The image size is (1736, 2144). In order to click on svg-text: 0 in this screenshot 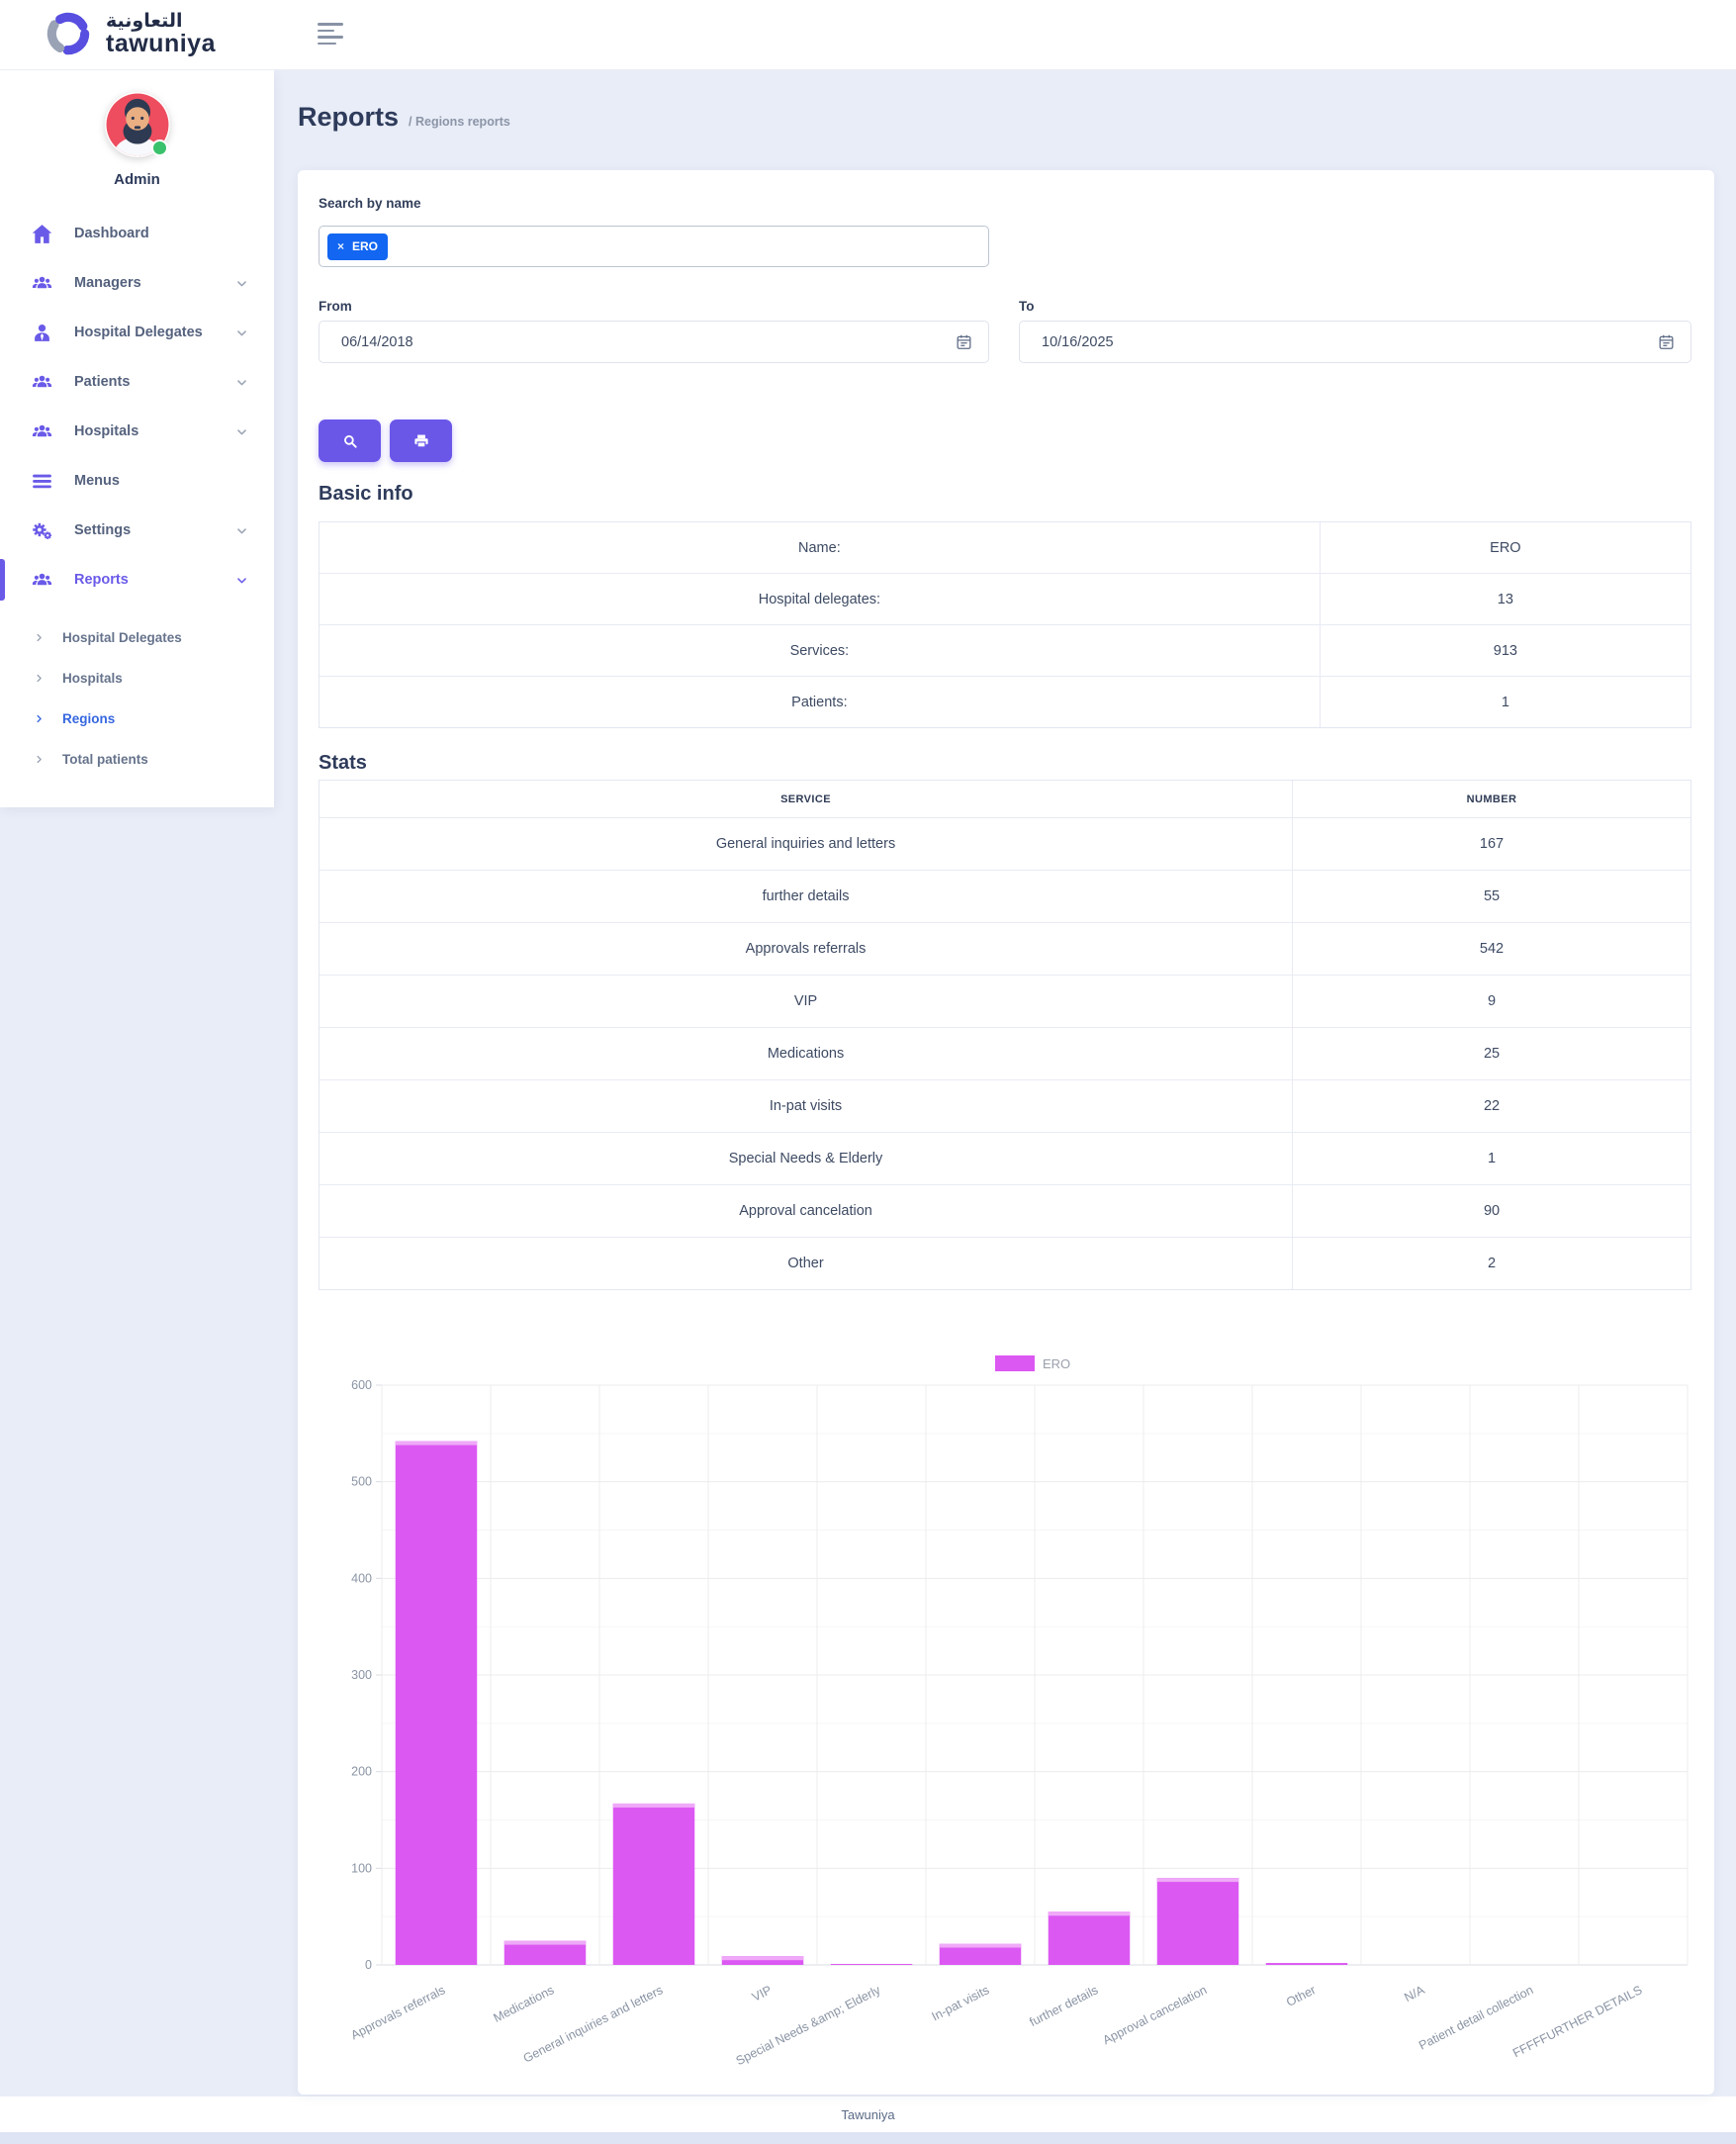, I will do `click(368, 1965)`.